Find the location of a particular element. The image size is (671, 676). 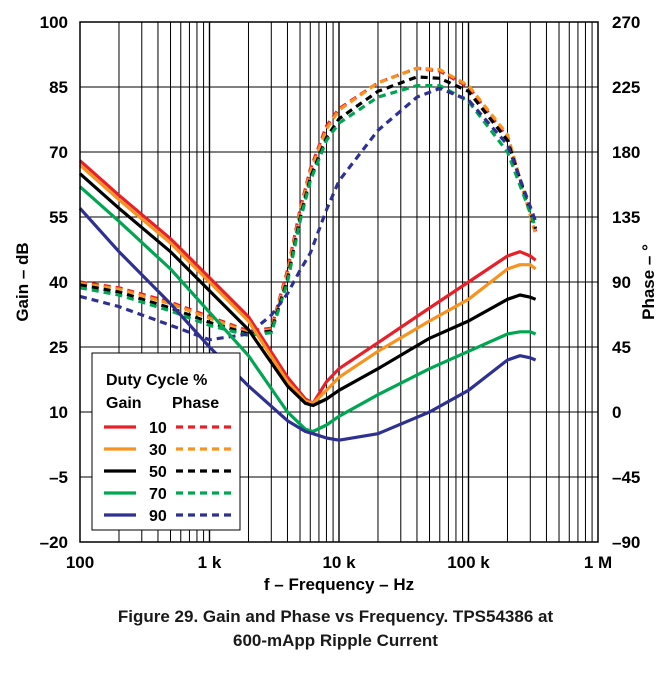

y2-tick-label: 180 is located at coordinates (626, 152).